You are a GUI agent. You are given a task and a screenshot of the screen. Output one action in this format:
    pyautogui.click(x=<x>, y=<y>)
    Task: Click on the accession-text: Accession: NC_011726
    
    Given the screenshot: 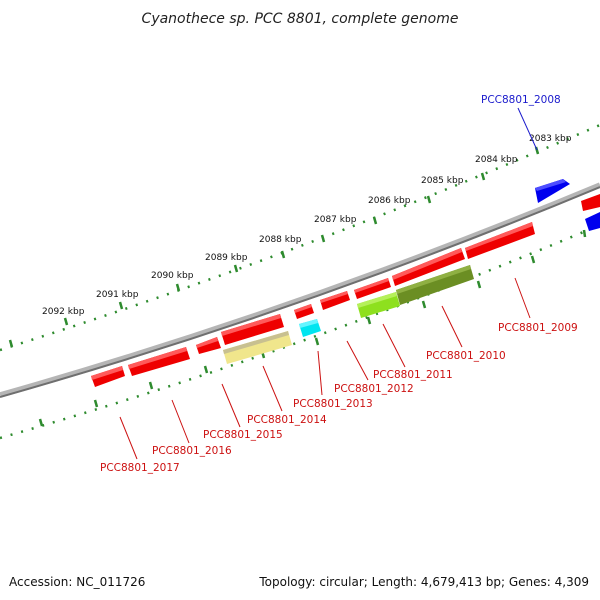 What is the action you would take?
    pyautogui.click(x=77, y=582)
    